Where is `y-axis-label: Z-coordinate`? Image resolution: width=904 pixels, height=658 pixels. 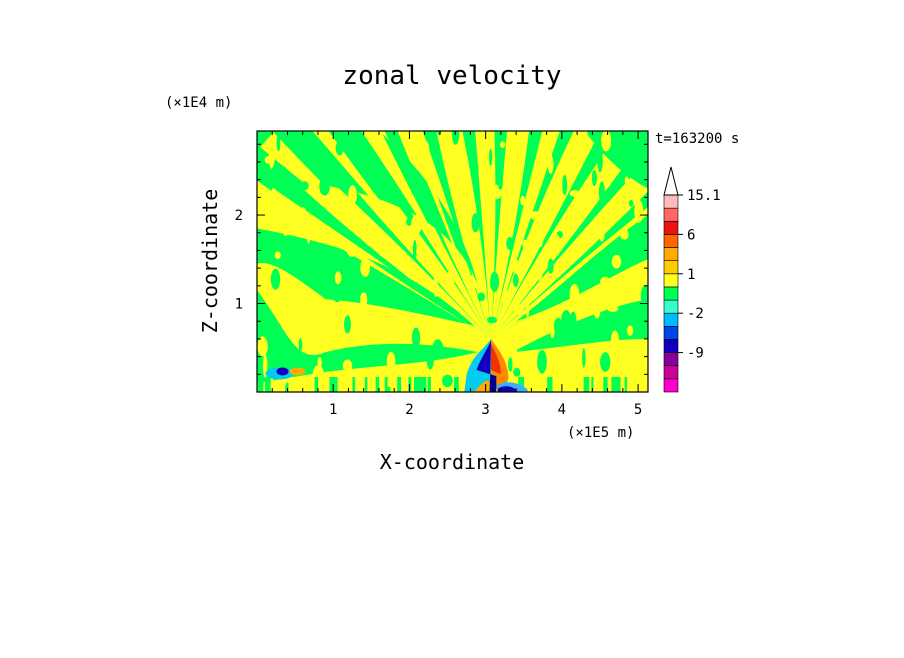
y-axis-label: Z-coordinate is located at coordinates (210, 261).